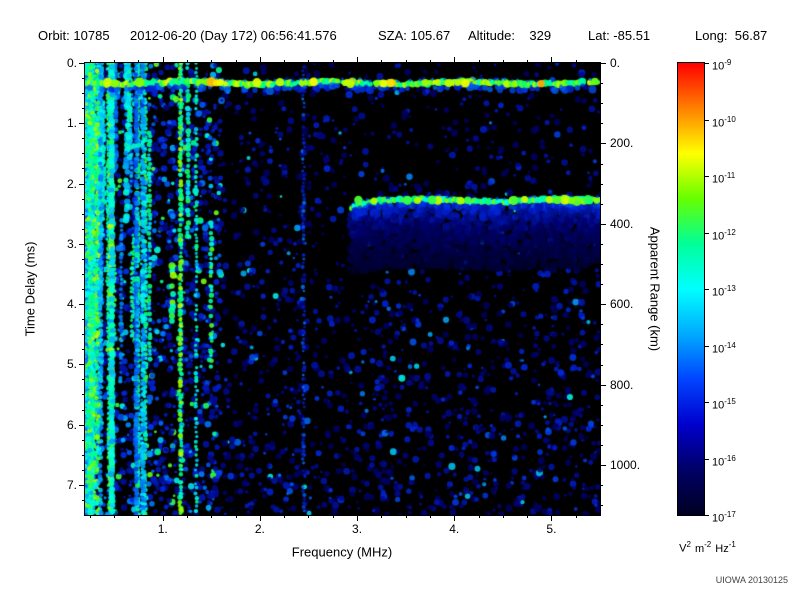  Describe the element at coordinates (730, 119) in the screenshot. I see `colorbar-tick-exp: -10` at that location.